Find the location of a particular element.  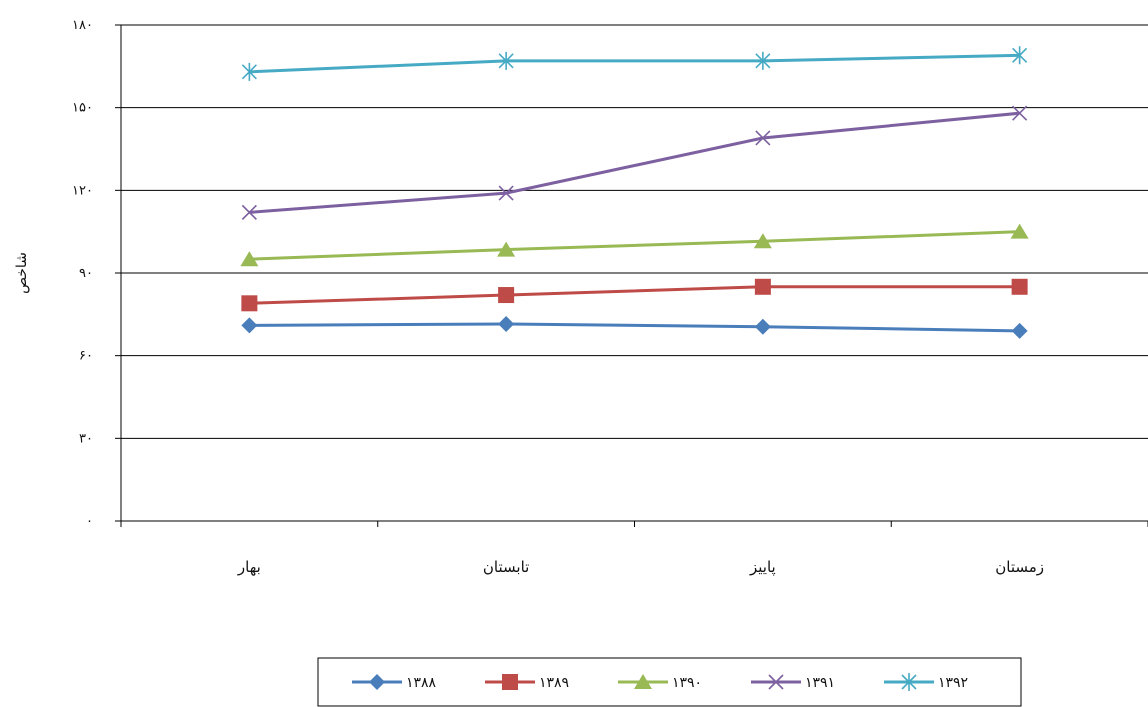

y-axis-label: شاخص is located at coordinates (22, 273).